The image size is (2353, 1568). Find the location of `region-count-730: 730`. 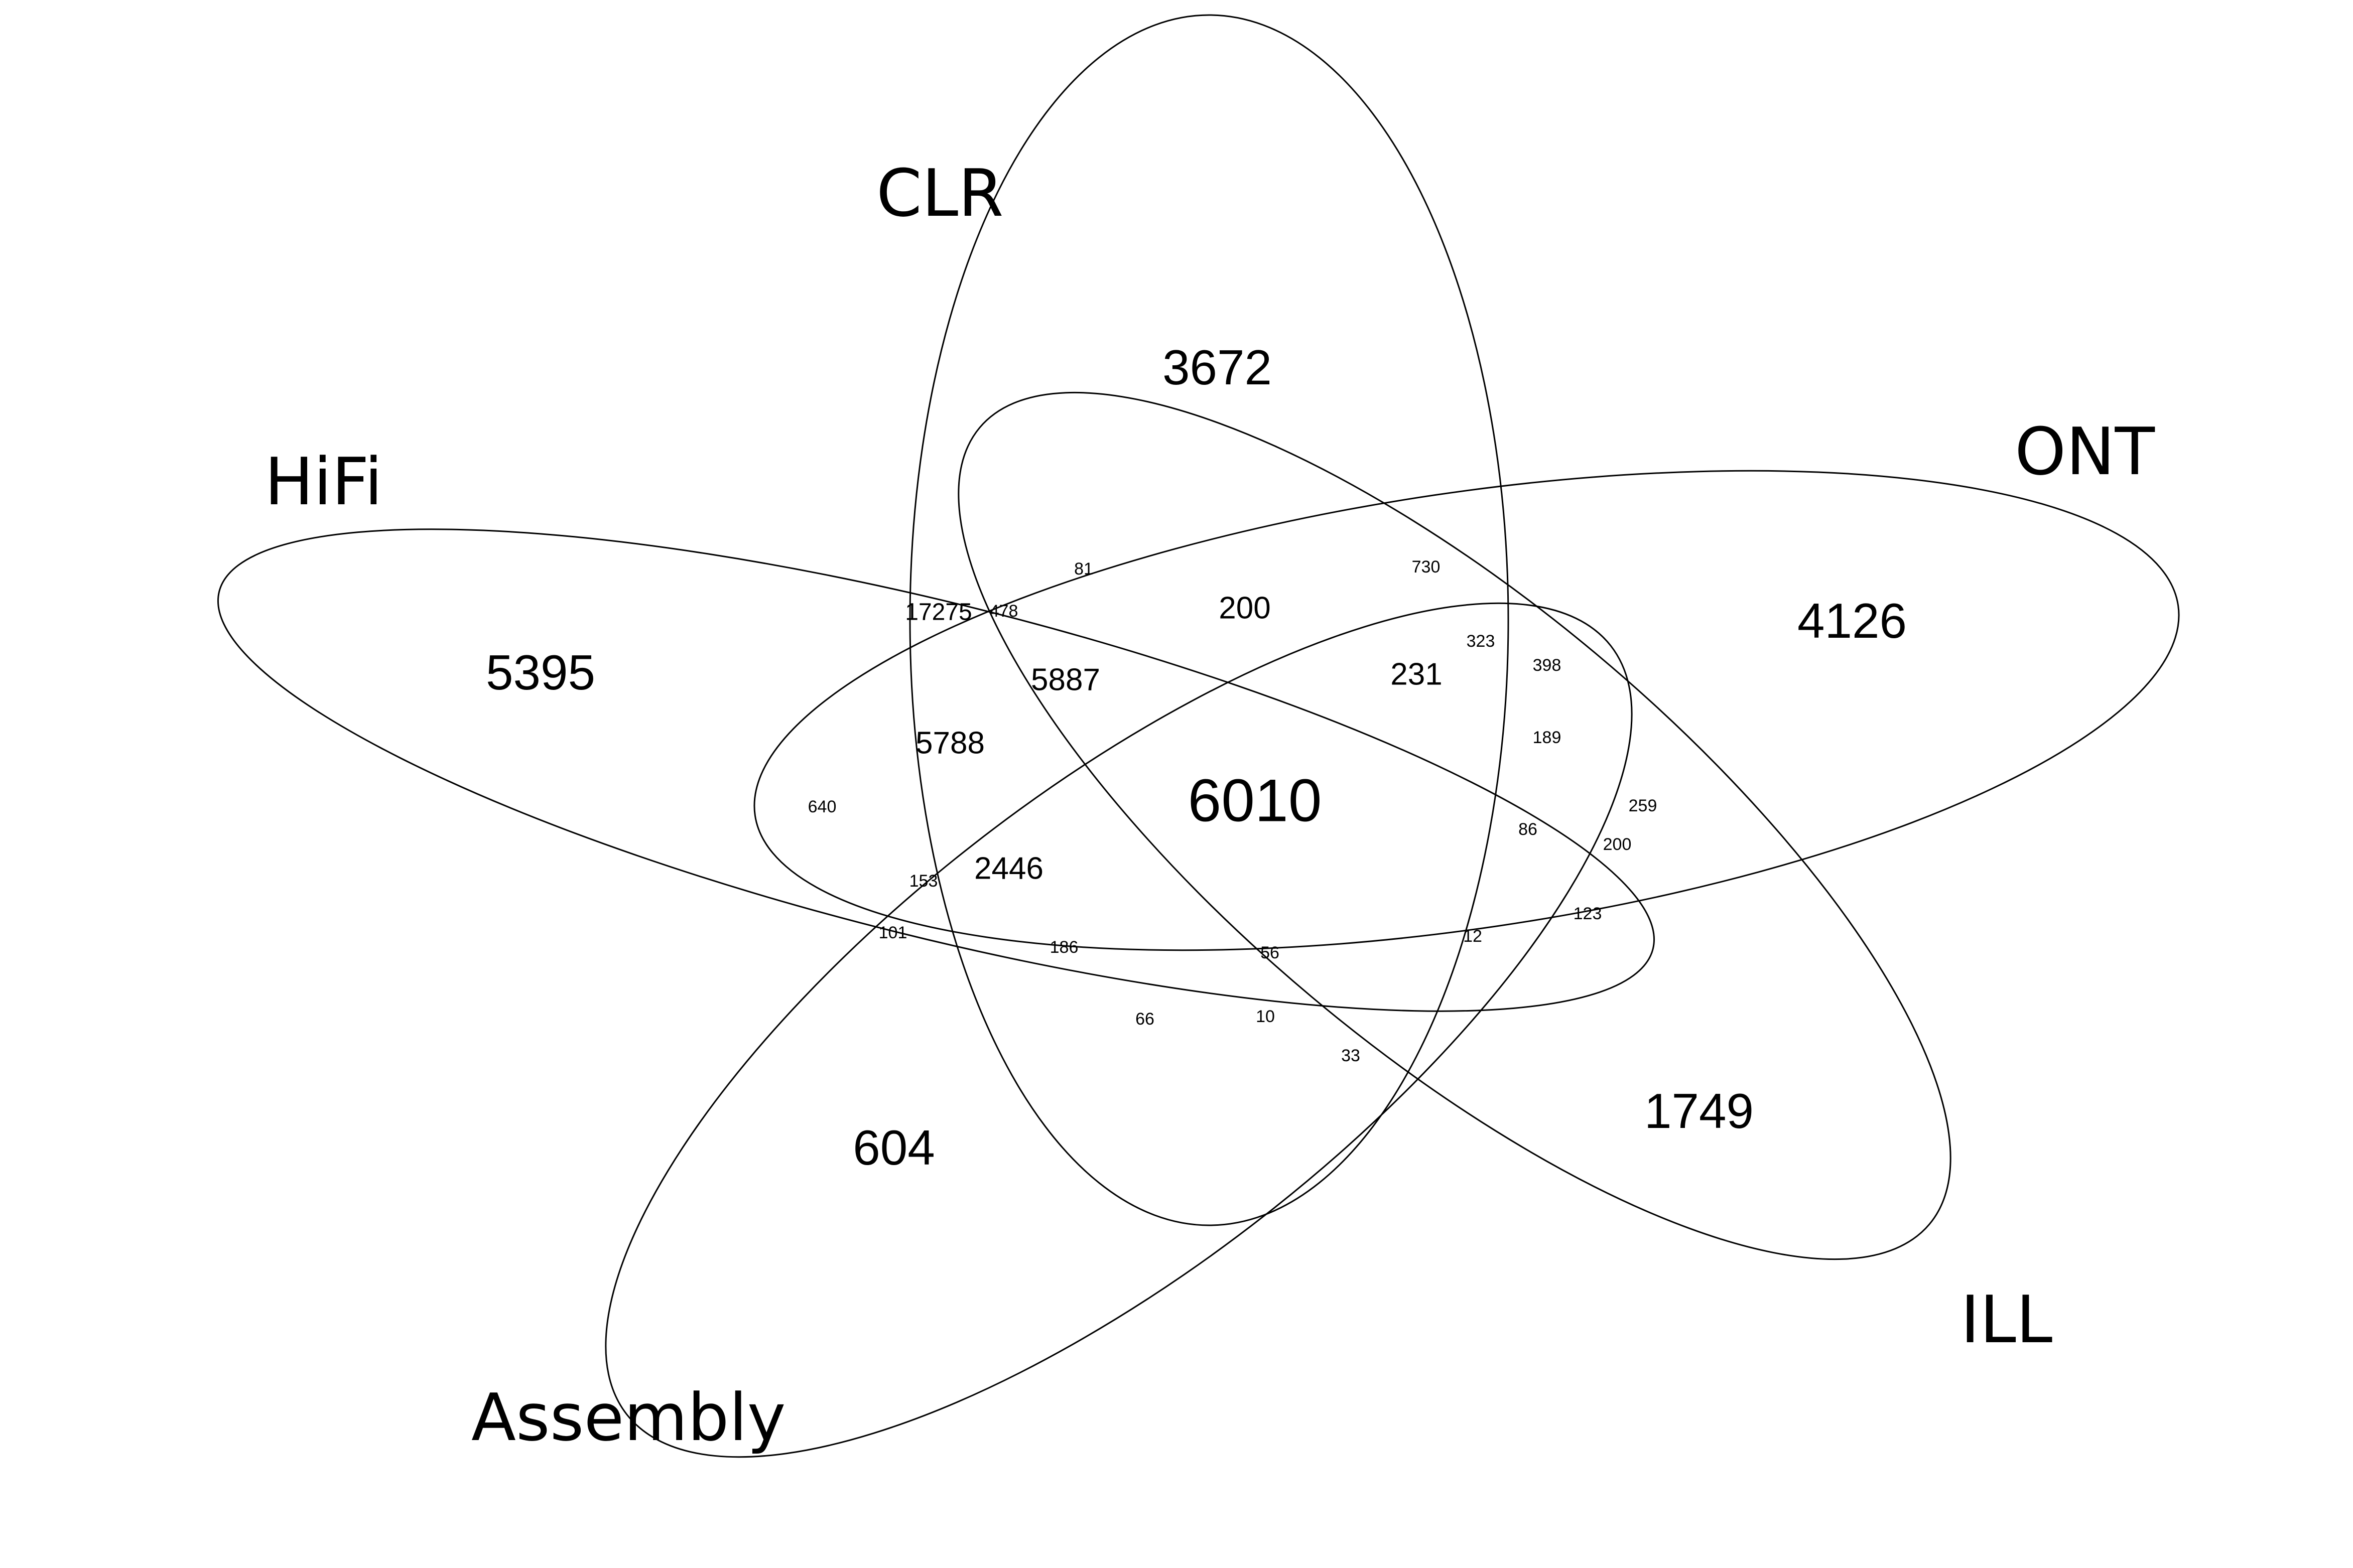

region-count-730: 730 is located at coordinates (1427, 567).